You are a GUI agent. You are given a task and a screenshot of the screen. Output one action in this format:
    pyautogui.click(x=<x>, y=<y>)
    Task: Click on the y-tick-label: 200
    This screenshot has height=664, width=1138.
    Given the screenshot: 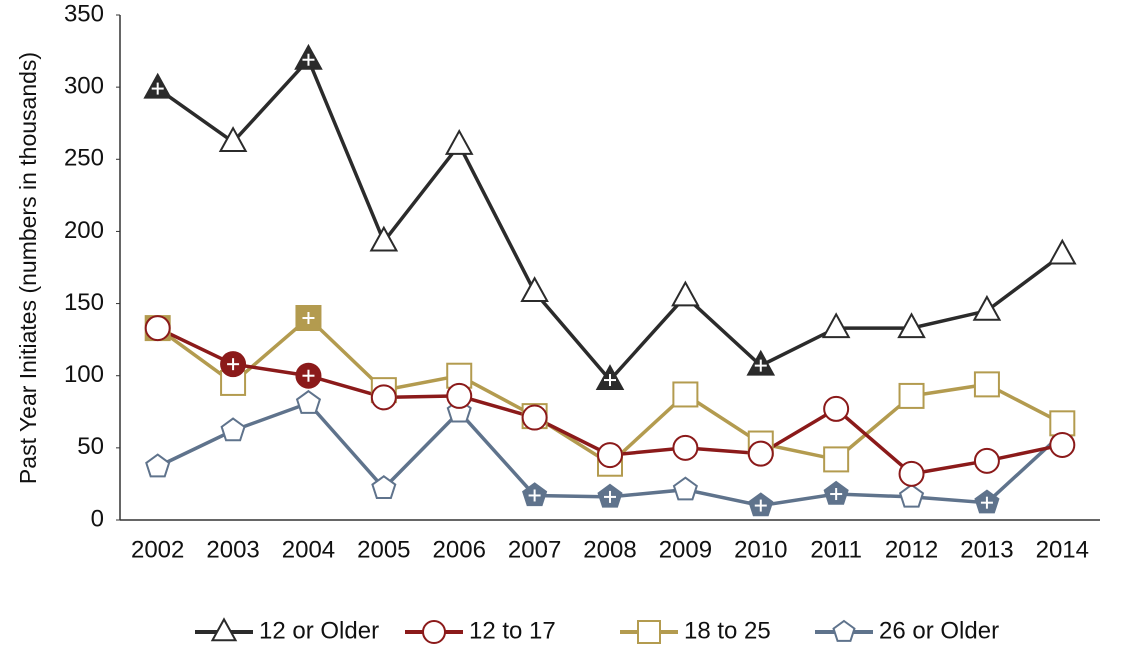 What is the action you would take?
    pyautogui.click(x=84, y=230)
    